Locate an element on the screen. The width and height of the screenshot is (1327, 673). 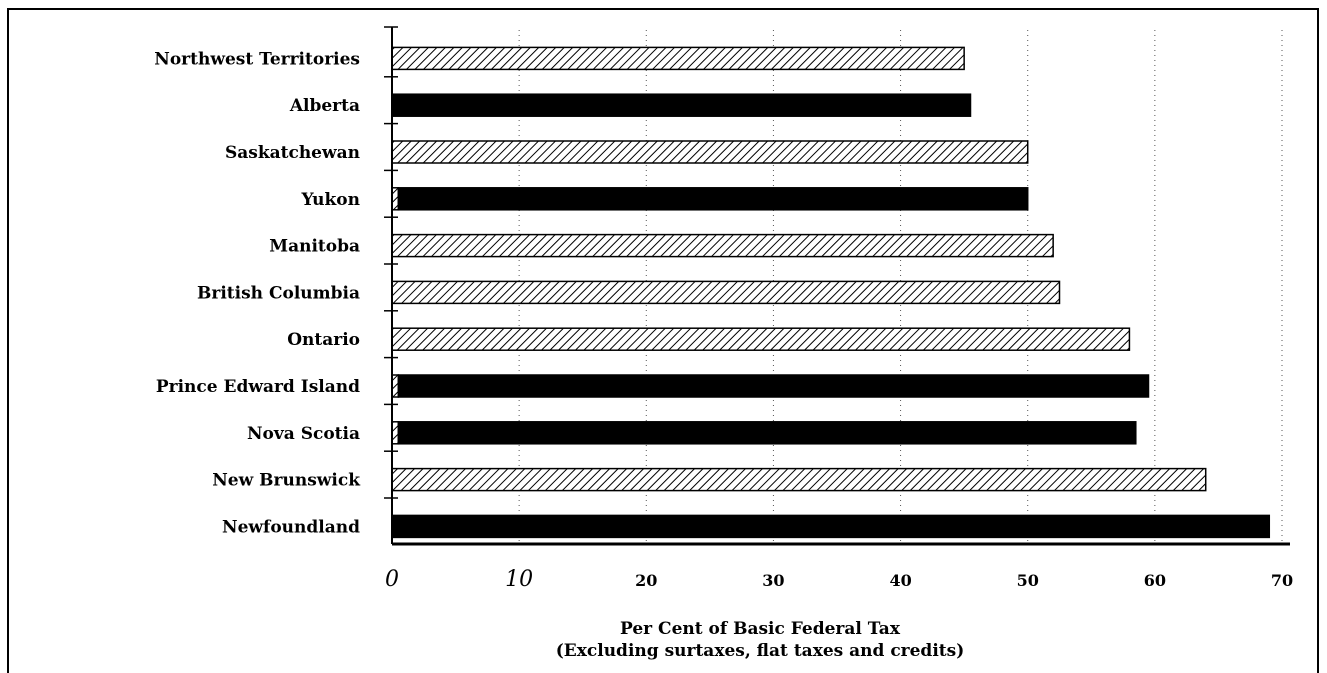
x-tick-label: 20 is located at coordinates (646, 580).